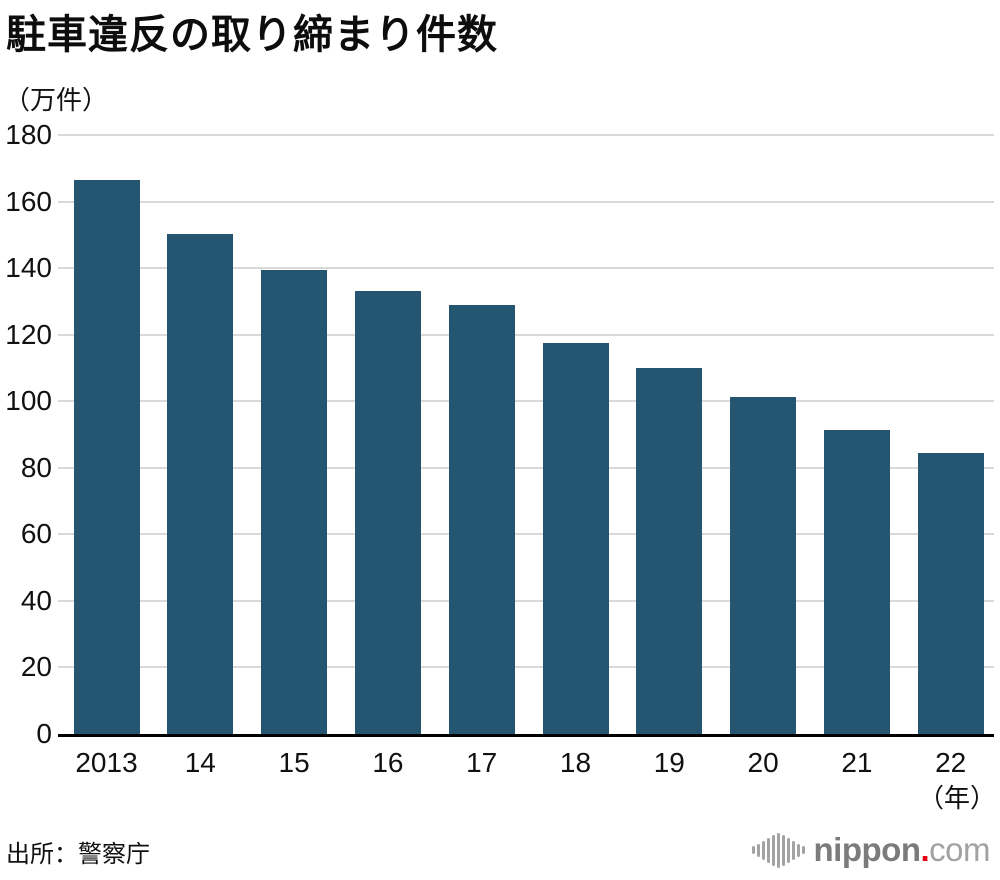  Describe the element at coordinates (36, 667) in the screenshot. I see `y-tick-label: 20` at that location.